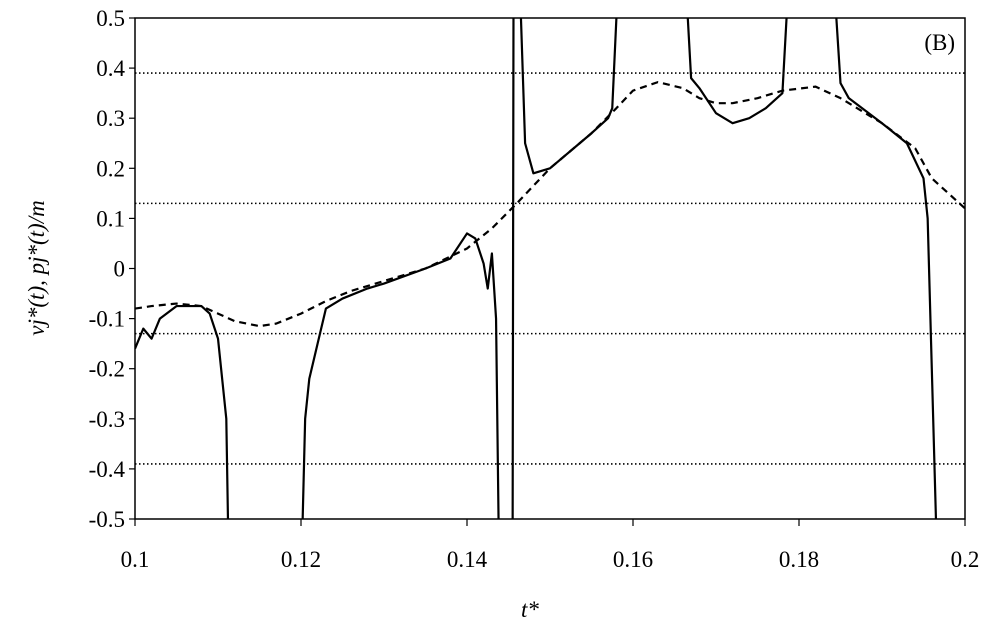  What do you see at coordinates (107, 419) in the screenshot?
I see `y-tick-label: -0.3` at bounding box center [107, 419].